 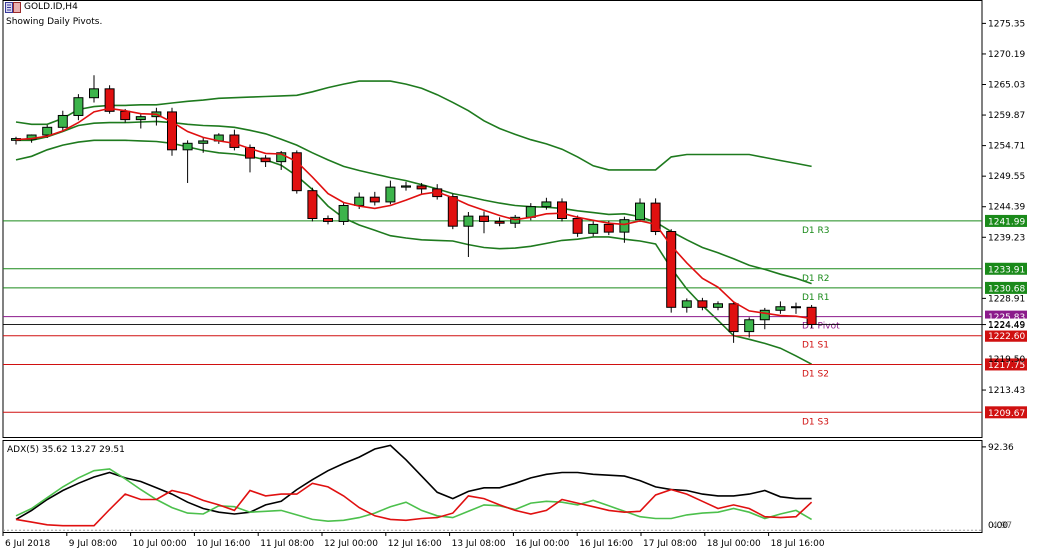 I want to click on price-tick: 1259.87, so click(x=1003, y=116).